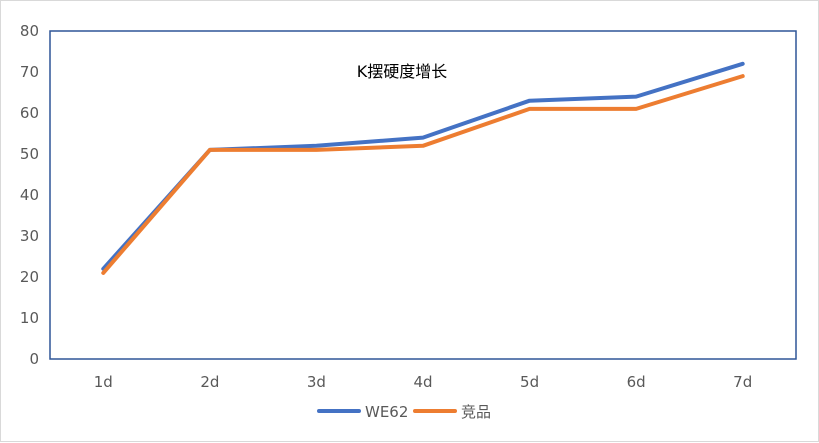  Describe the element at coordinates (386, 412) in the screenshot. I see `legend-label-0: WE62` at that location.